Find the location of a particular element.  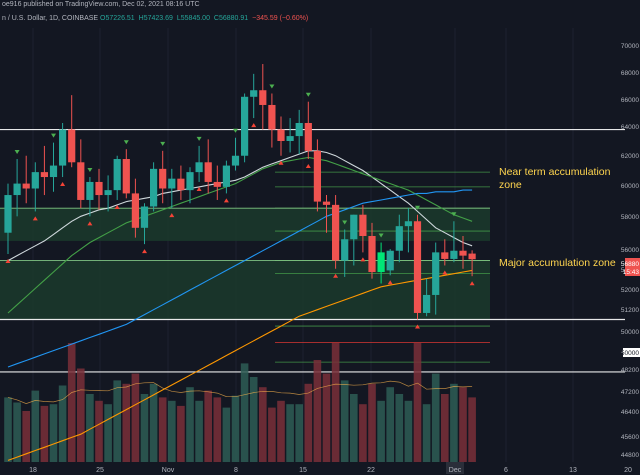

time-axis-label: 8 is located at coordinates (236, 470).